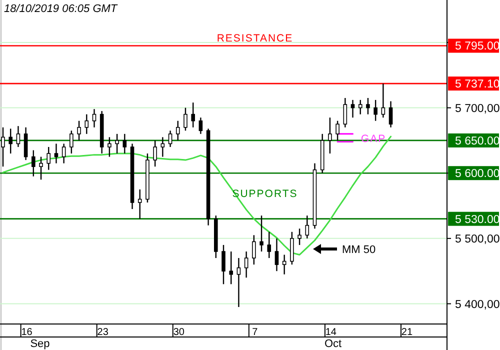  I want to click on x-tick-label: 21, so click(407, 332).